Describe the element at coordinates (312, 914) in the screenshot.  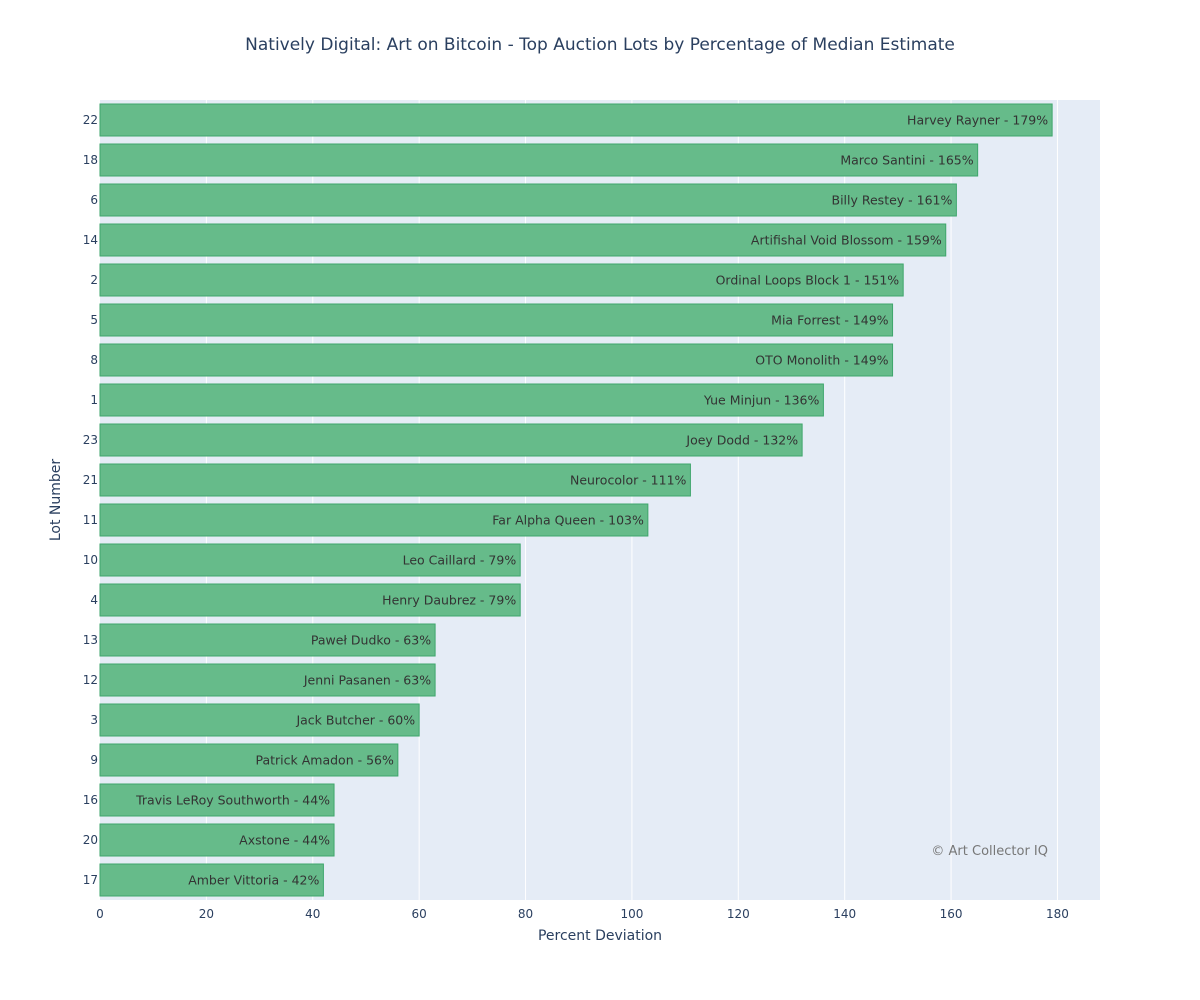
I see `x-tick-label: 40` at that location.